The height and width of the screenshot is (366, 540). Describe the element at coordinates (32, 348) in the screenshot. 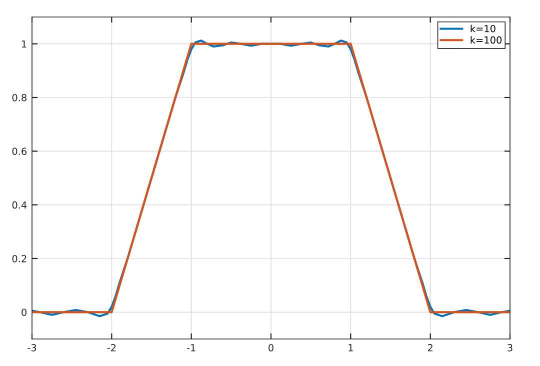

I see `x-tick-label: -3` at that location.